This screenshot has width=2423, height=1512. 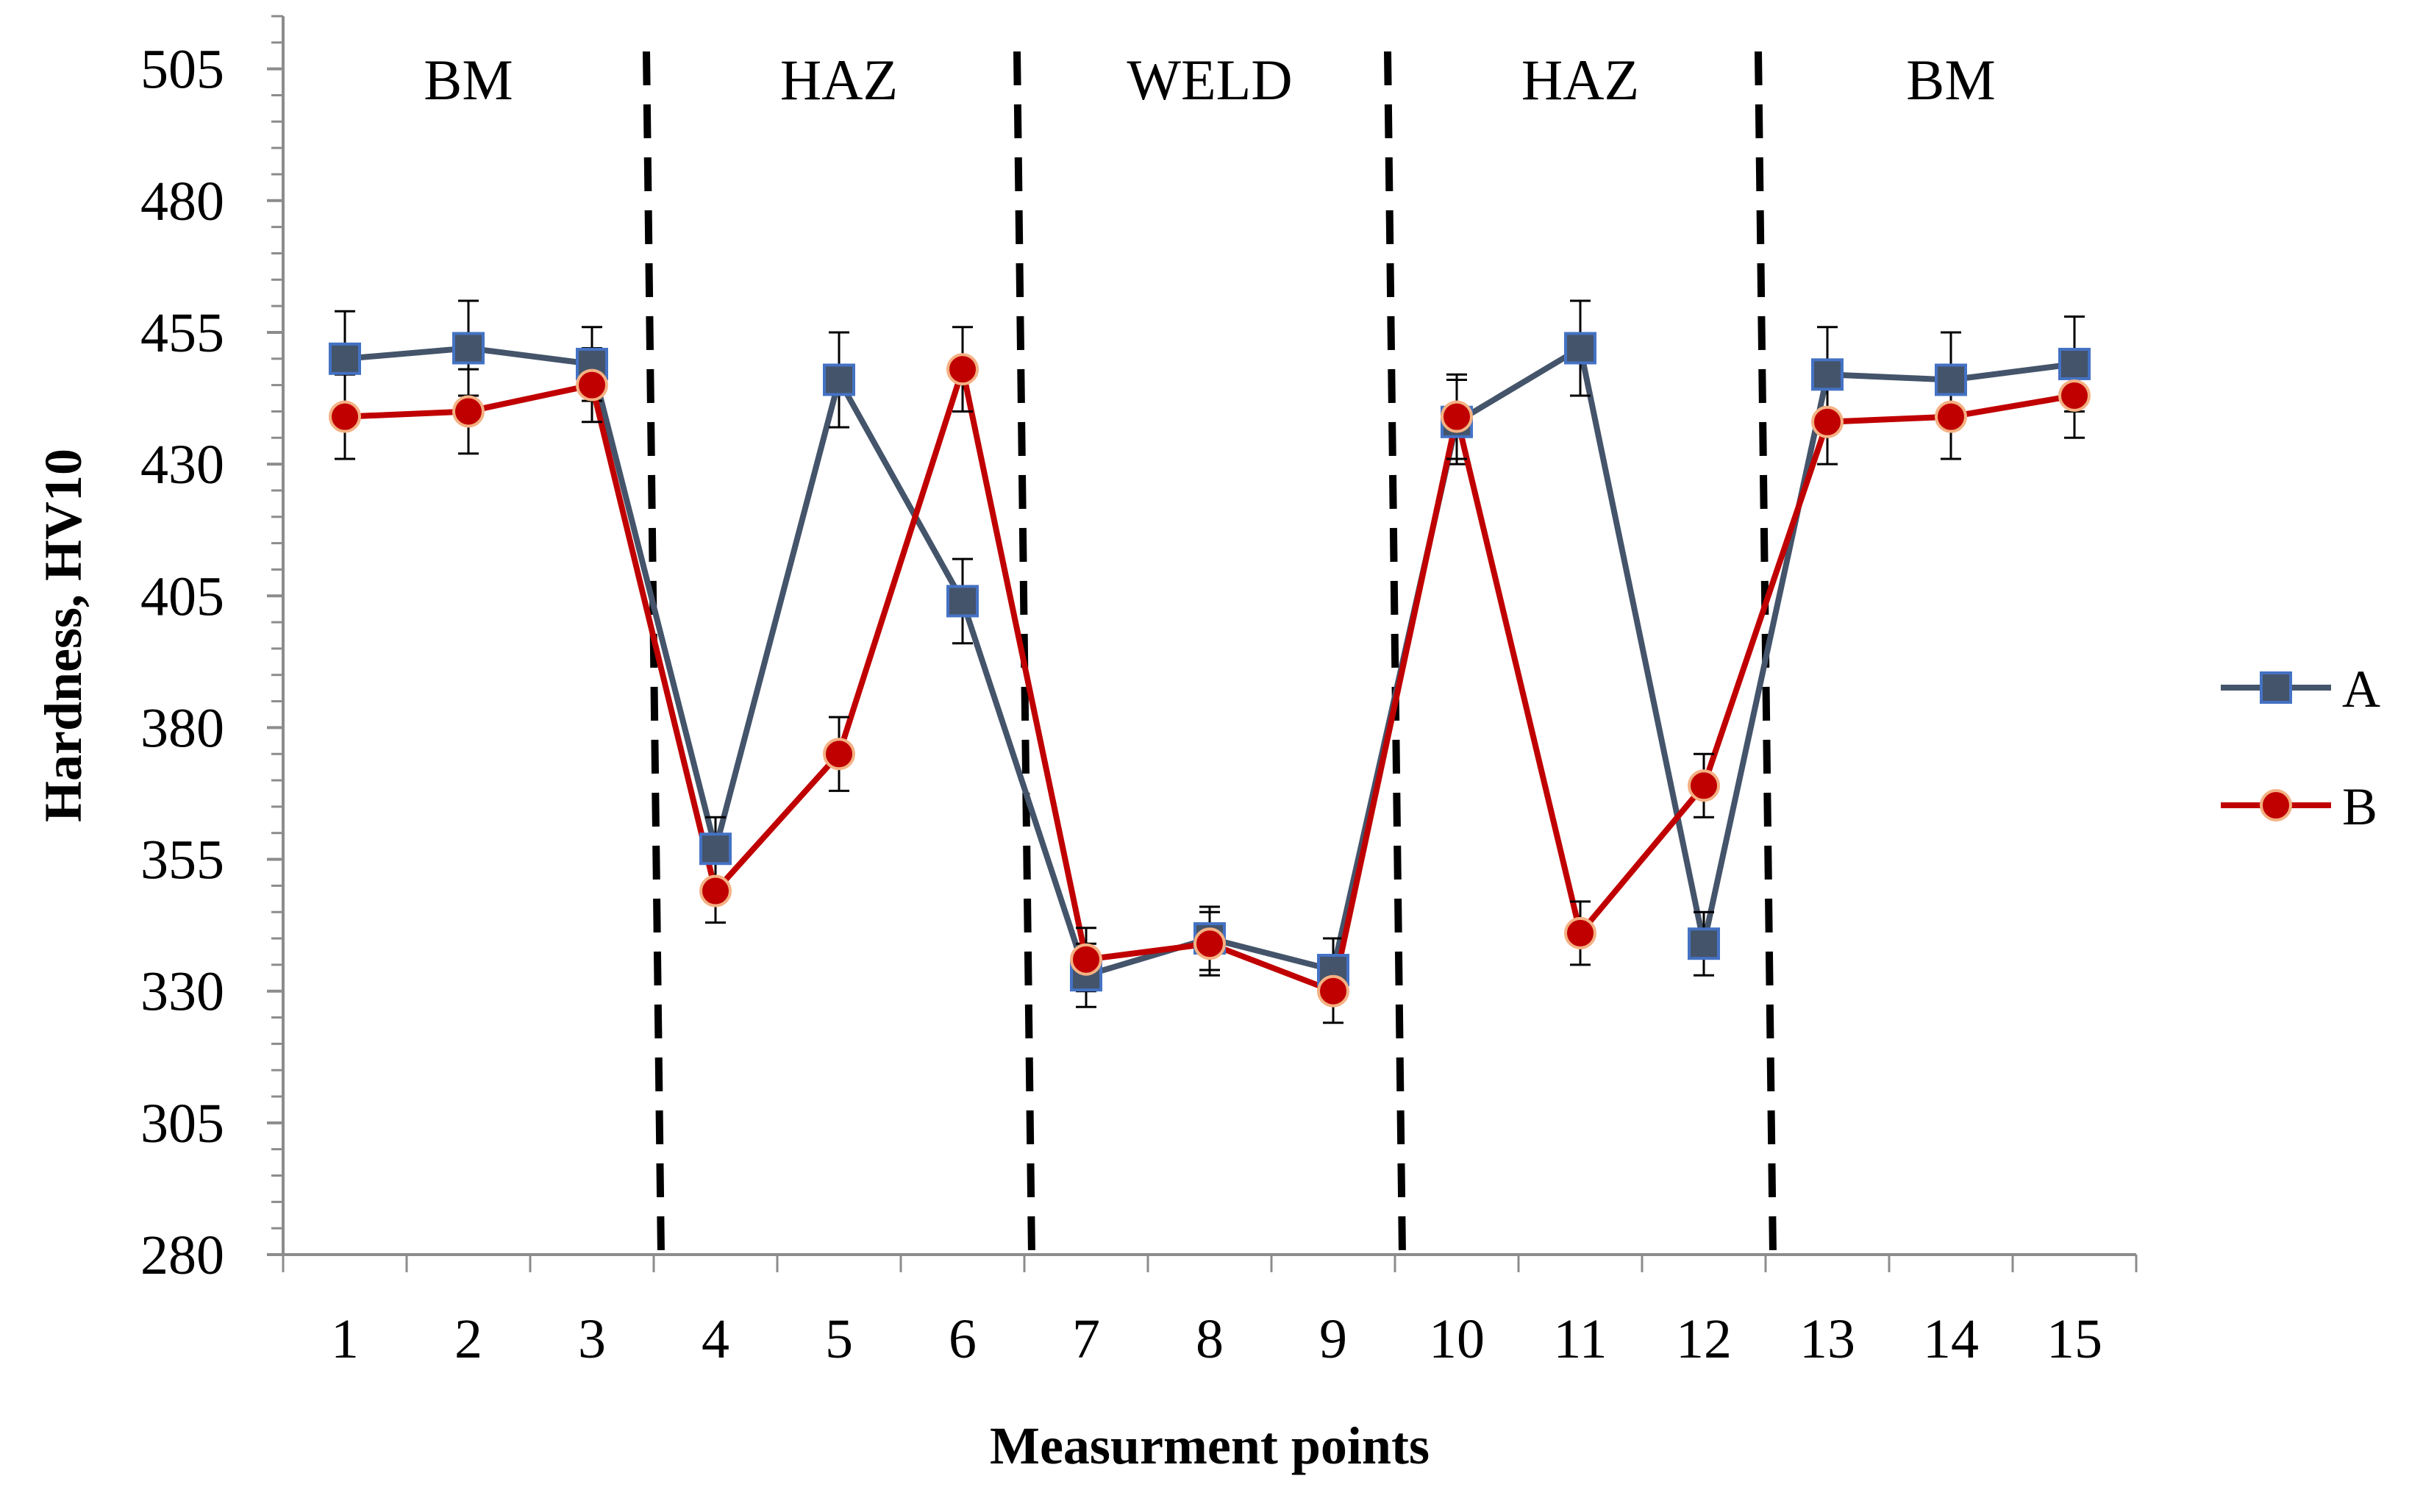 What do you see at coordinates (839, 1339) in the screenshot?
I see `x-tick-label: 5` at bounding box center [839, 1339].